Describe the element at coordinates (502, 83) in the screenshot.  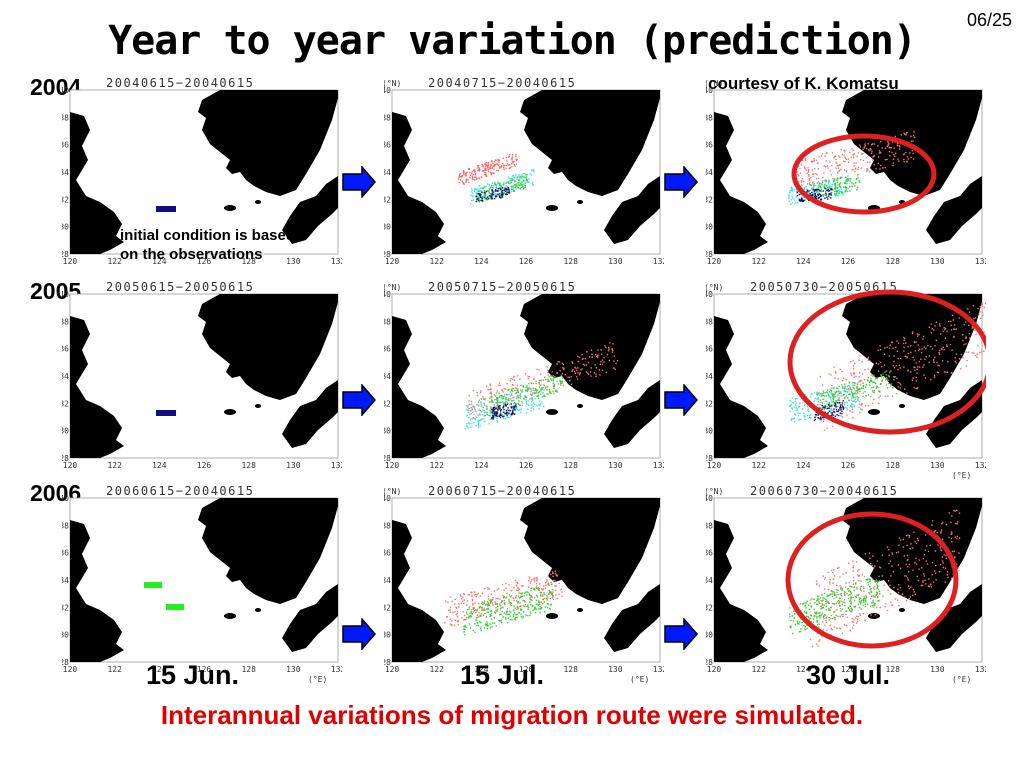
I see `panel-header: 20040715−20040615` at that location.